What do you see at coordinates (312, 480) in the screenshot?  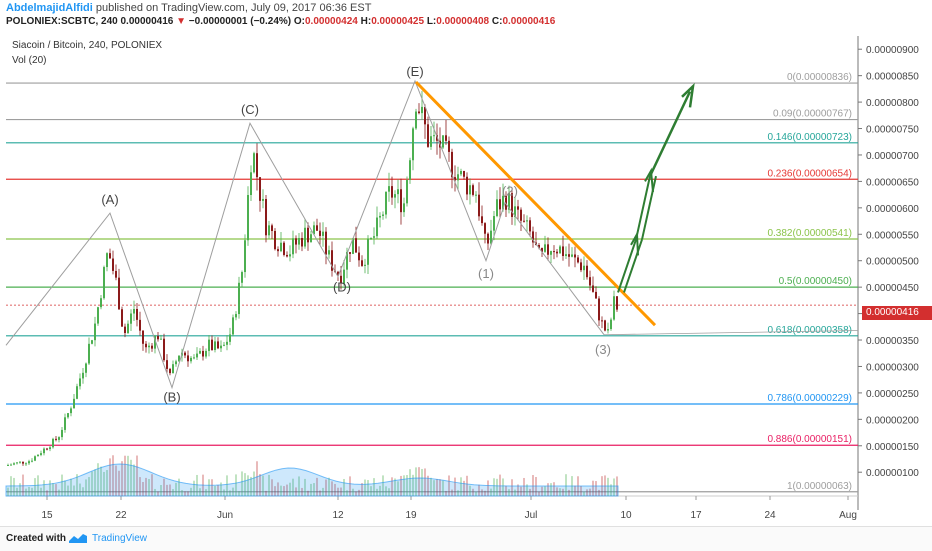 I see `volume-ma-area` at bounding box center [312, 480].